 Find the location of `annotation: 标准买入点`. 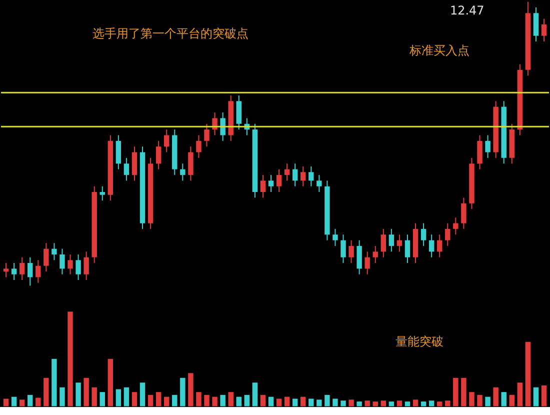

annotation: 标准买入点 is located at coordinates (439, 51).